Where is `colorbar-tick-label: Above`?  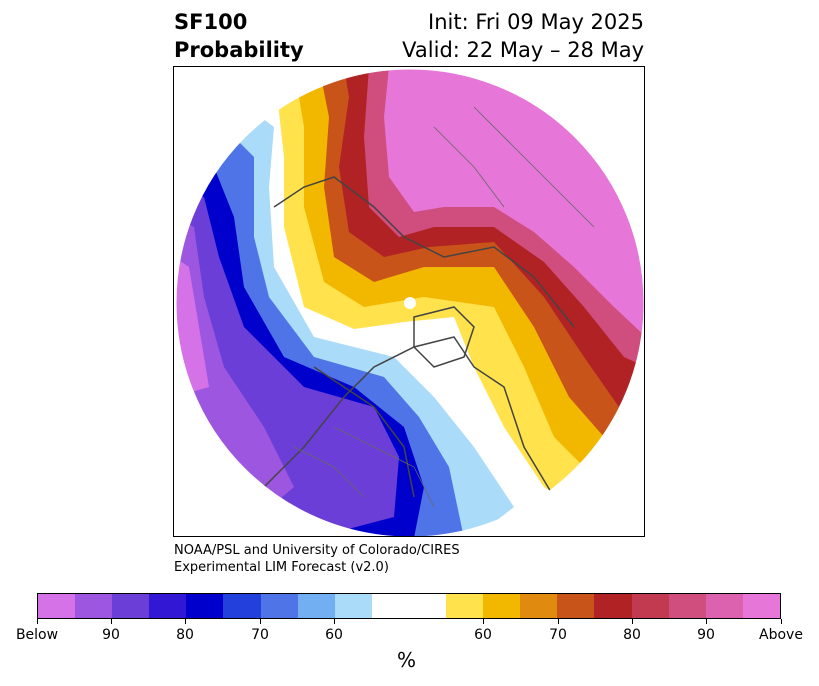
colorbar-tick-label: Above is located at coordinates (781, 635).